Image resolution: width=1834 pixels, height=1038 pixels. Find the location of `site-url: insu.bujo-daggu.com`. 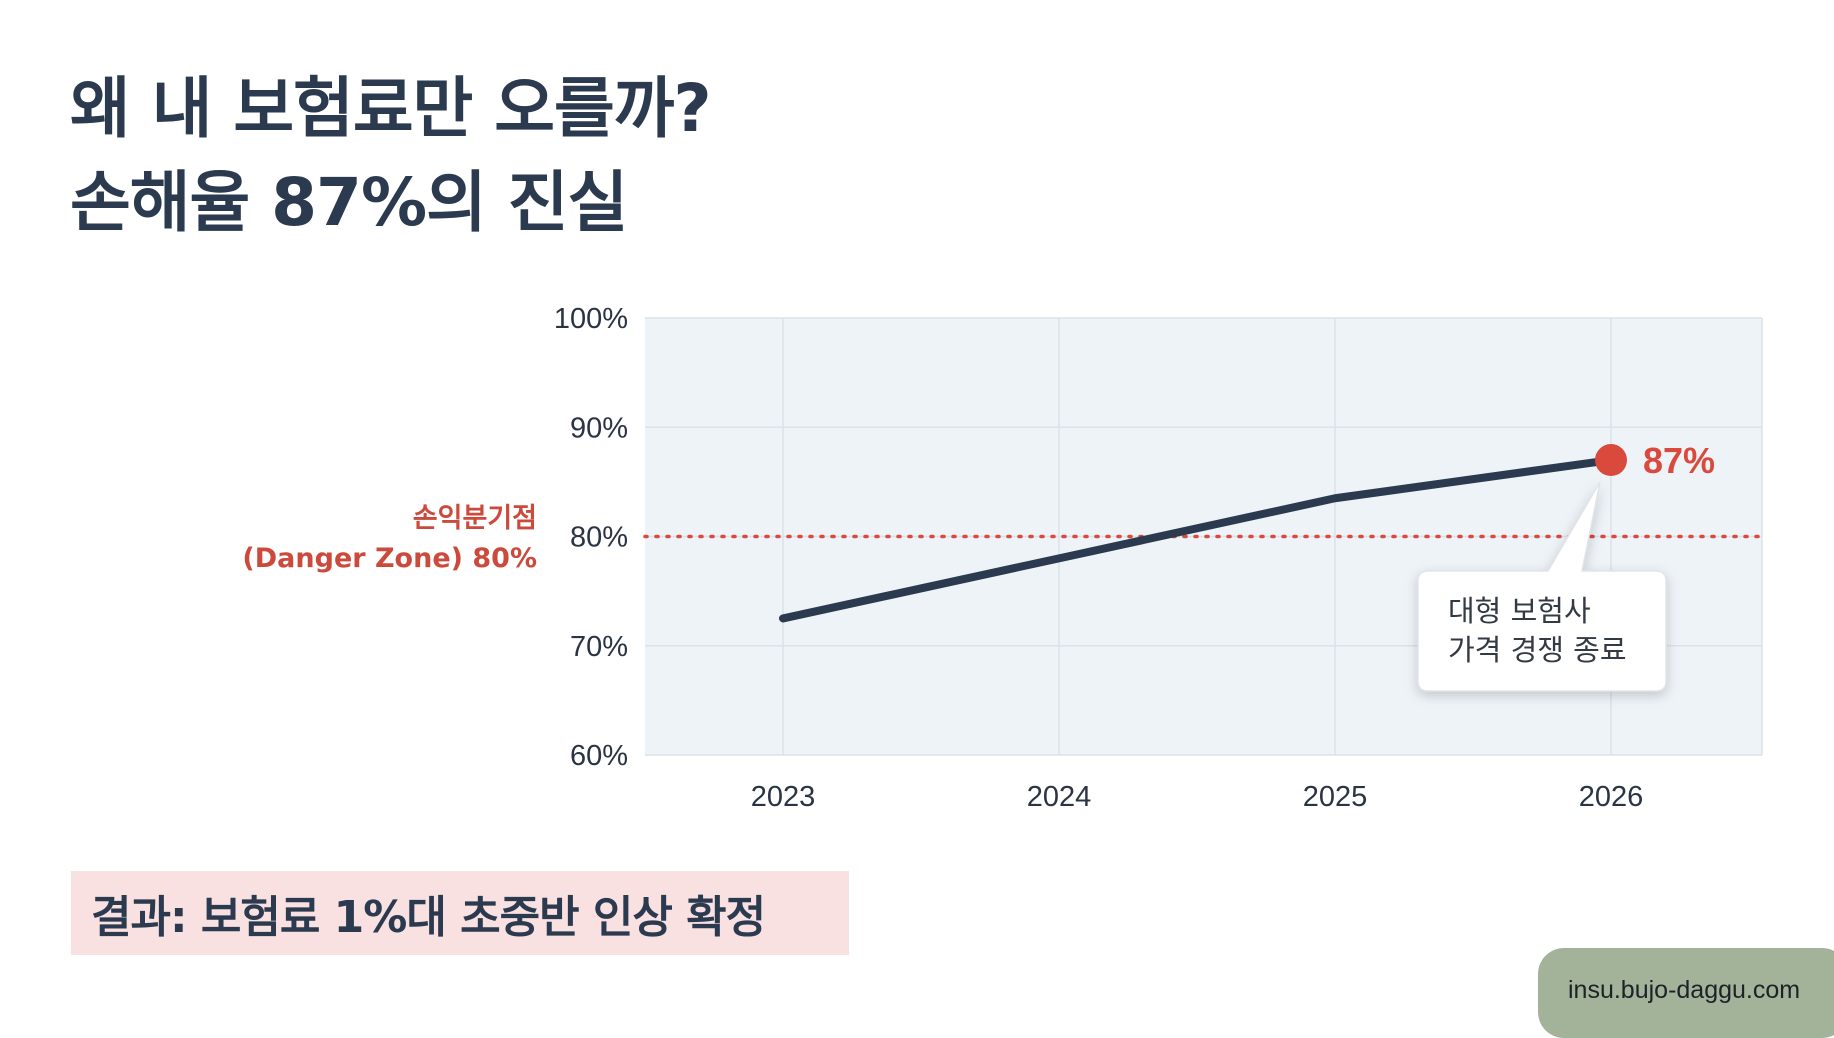

site-url: insu.bujo-daggu.com is located at coordinates (1684, 990).